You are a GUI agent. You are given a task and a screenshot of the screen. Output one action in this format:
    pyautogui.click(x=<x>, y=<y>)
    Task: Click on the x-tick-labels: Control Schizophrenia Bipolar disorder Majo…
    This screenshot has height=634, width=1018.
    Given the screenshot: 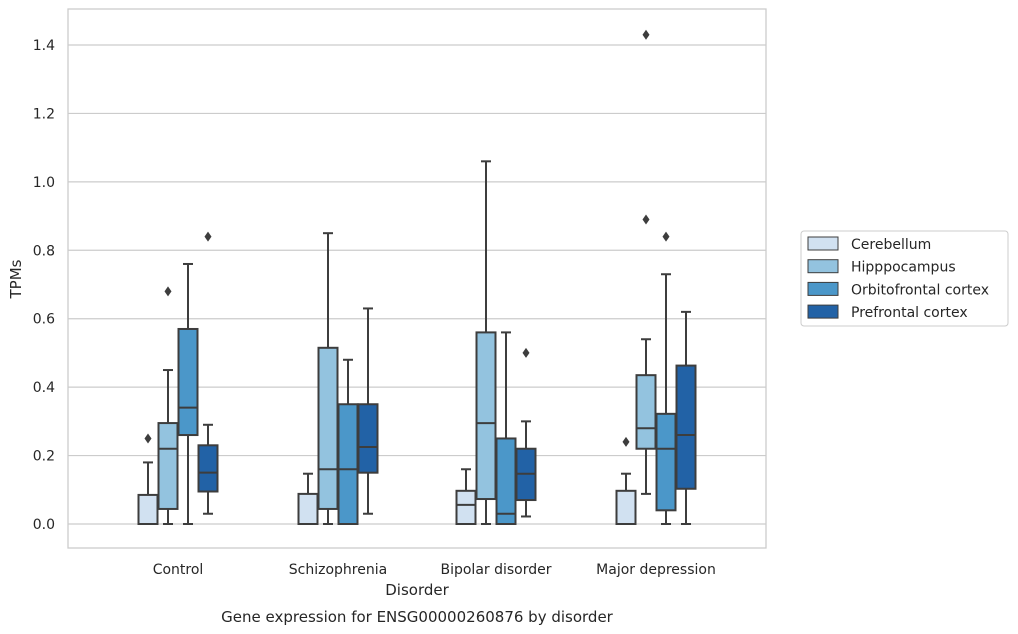 What is the action you would take?
    pyautogui.click(x=434, y=570)
    